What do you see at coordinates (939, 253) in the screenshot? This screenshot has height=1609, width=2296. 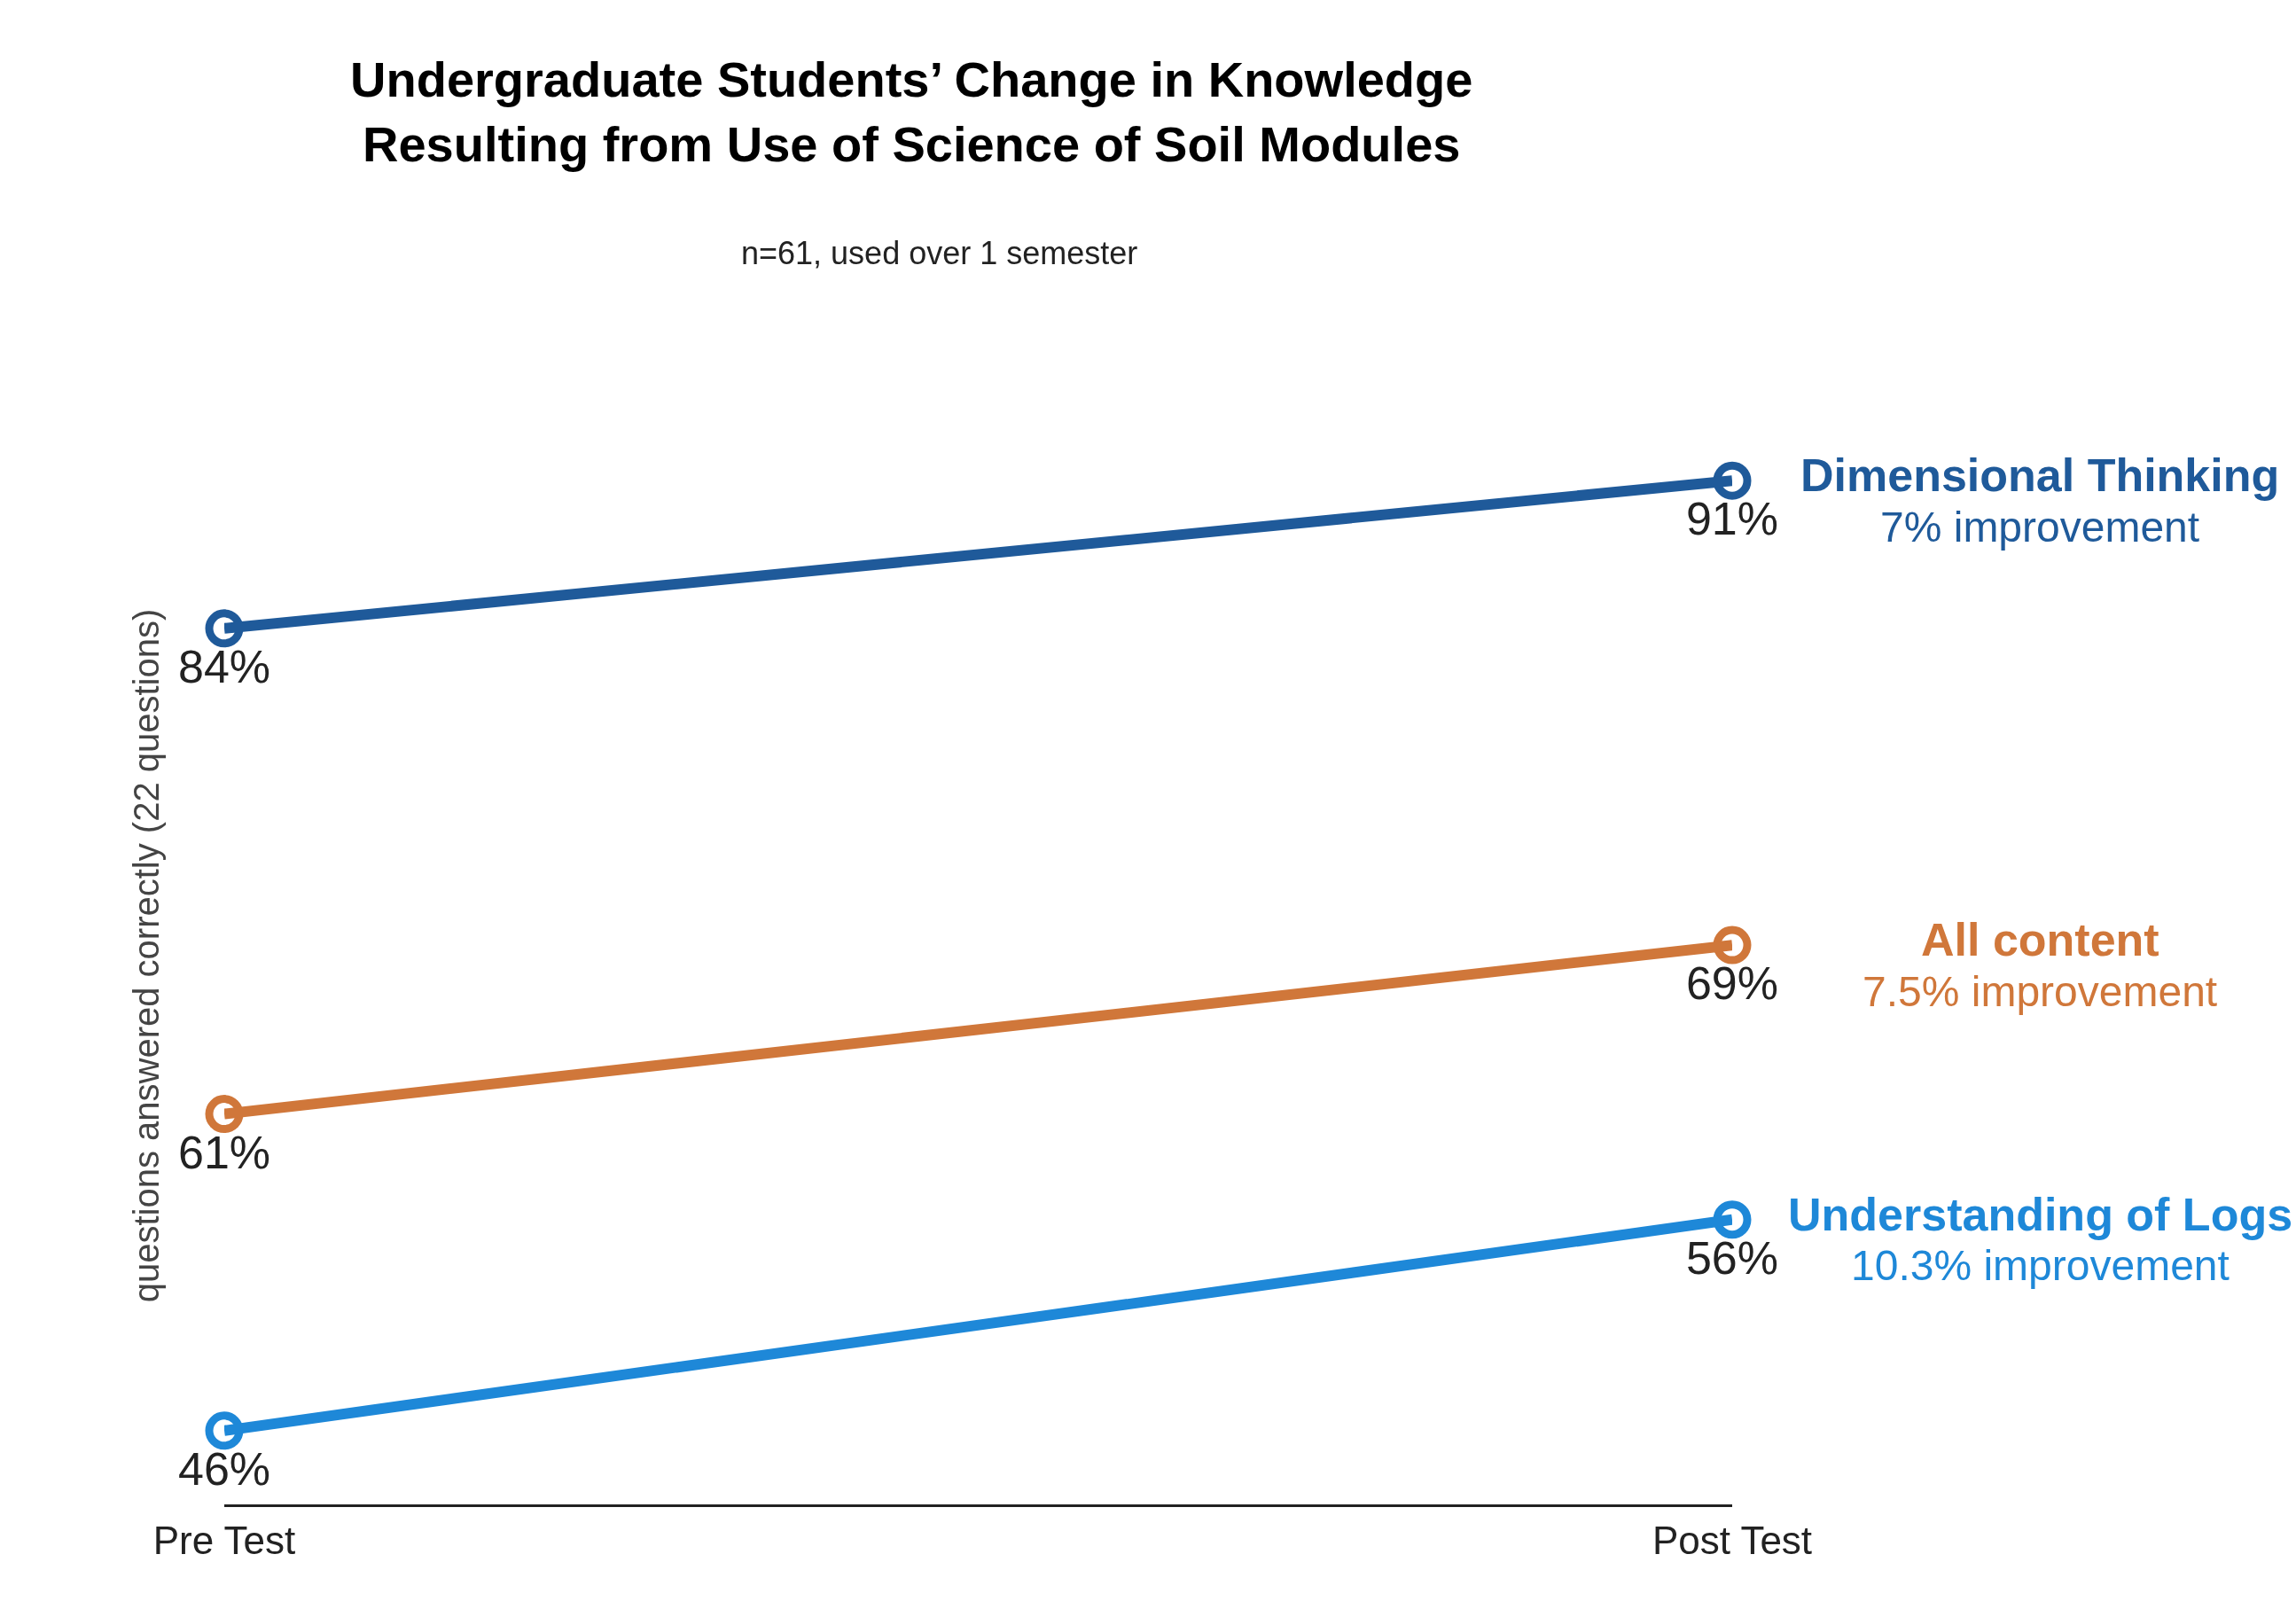 I see `chart-subtitle: n=61, used over 1 semester` at bounding box center [939, 253].